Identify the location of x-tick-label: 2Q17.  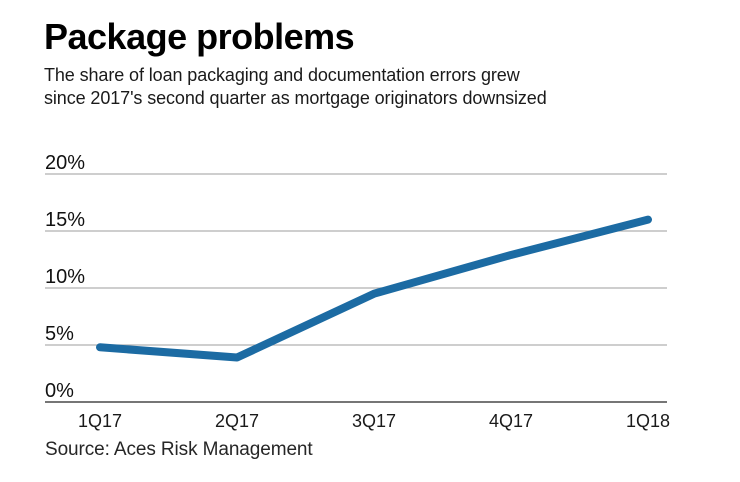
(237, 421).